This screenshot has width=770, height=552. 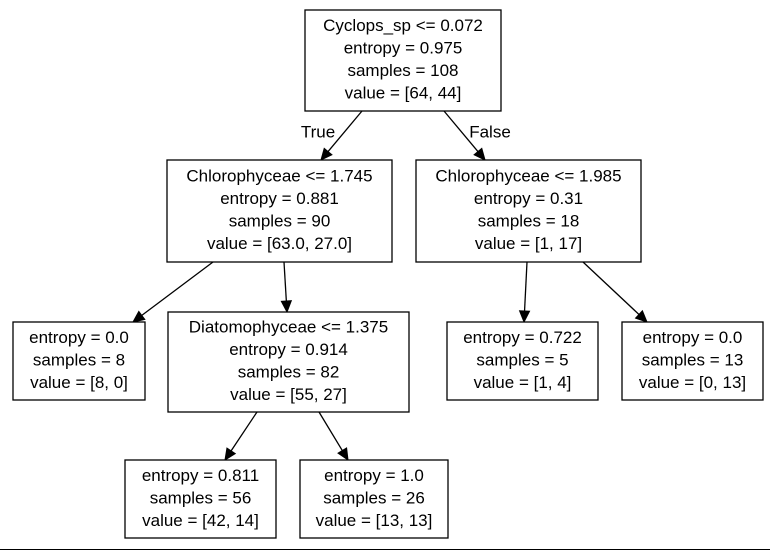 What do you see at coordinates (279, 198) in the screenshot?
I see `node-line: entropy = 0.881` at bounding box center [279, 198].